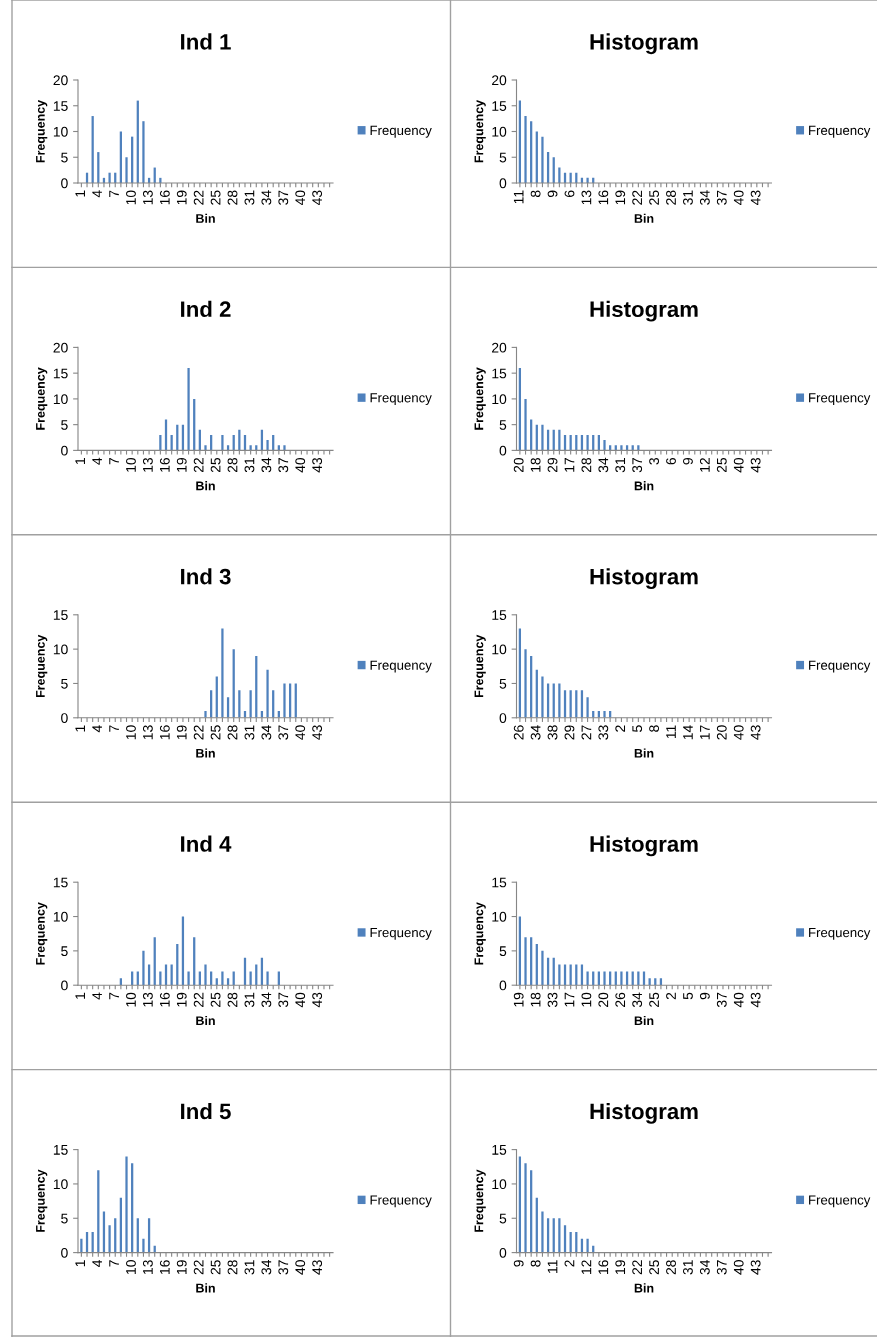 The width and height of the screenshot is (877, 1337). I want to click on x-tick-label: 26, so click(518, 732).